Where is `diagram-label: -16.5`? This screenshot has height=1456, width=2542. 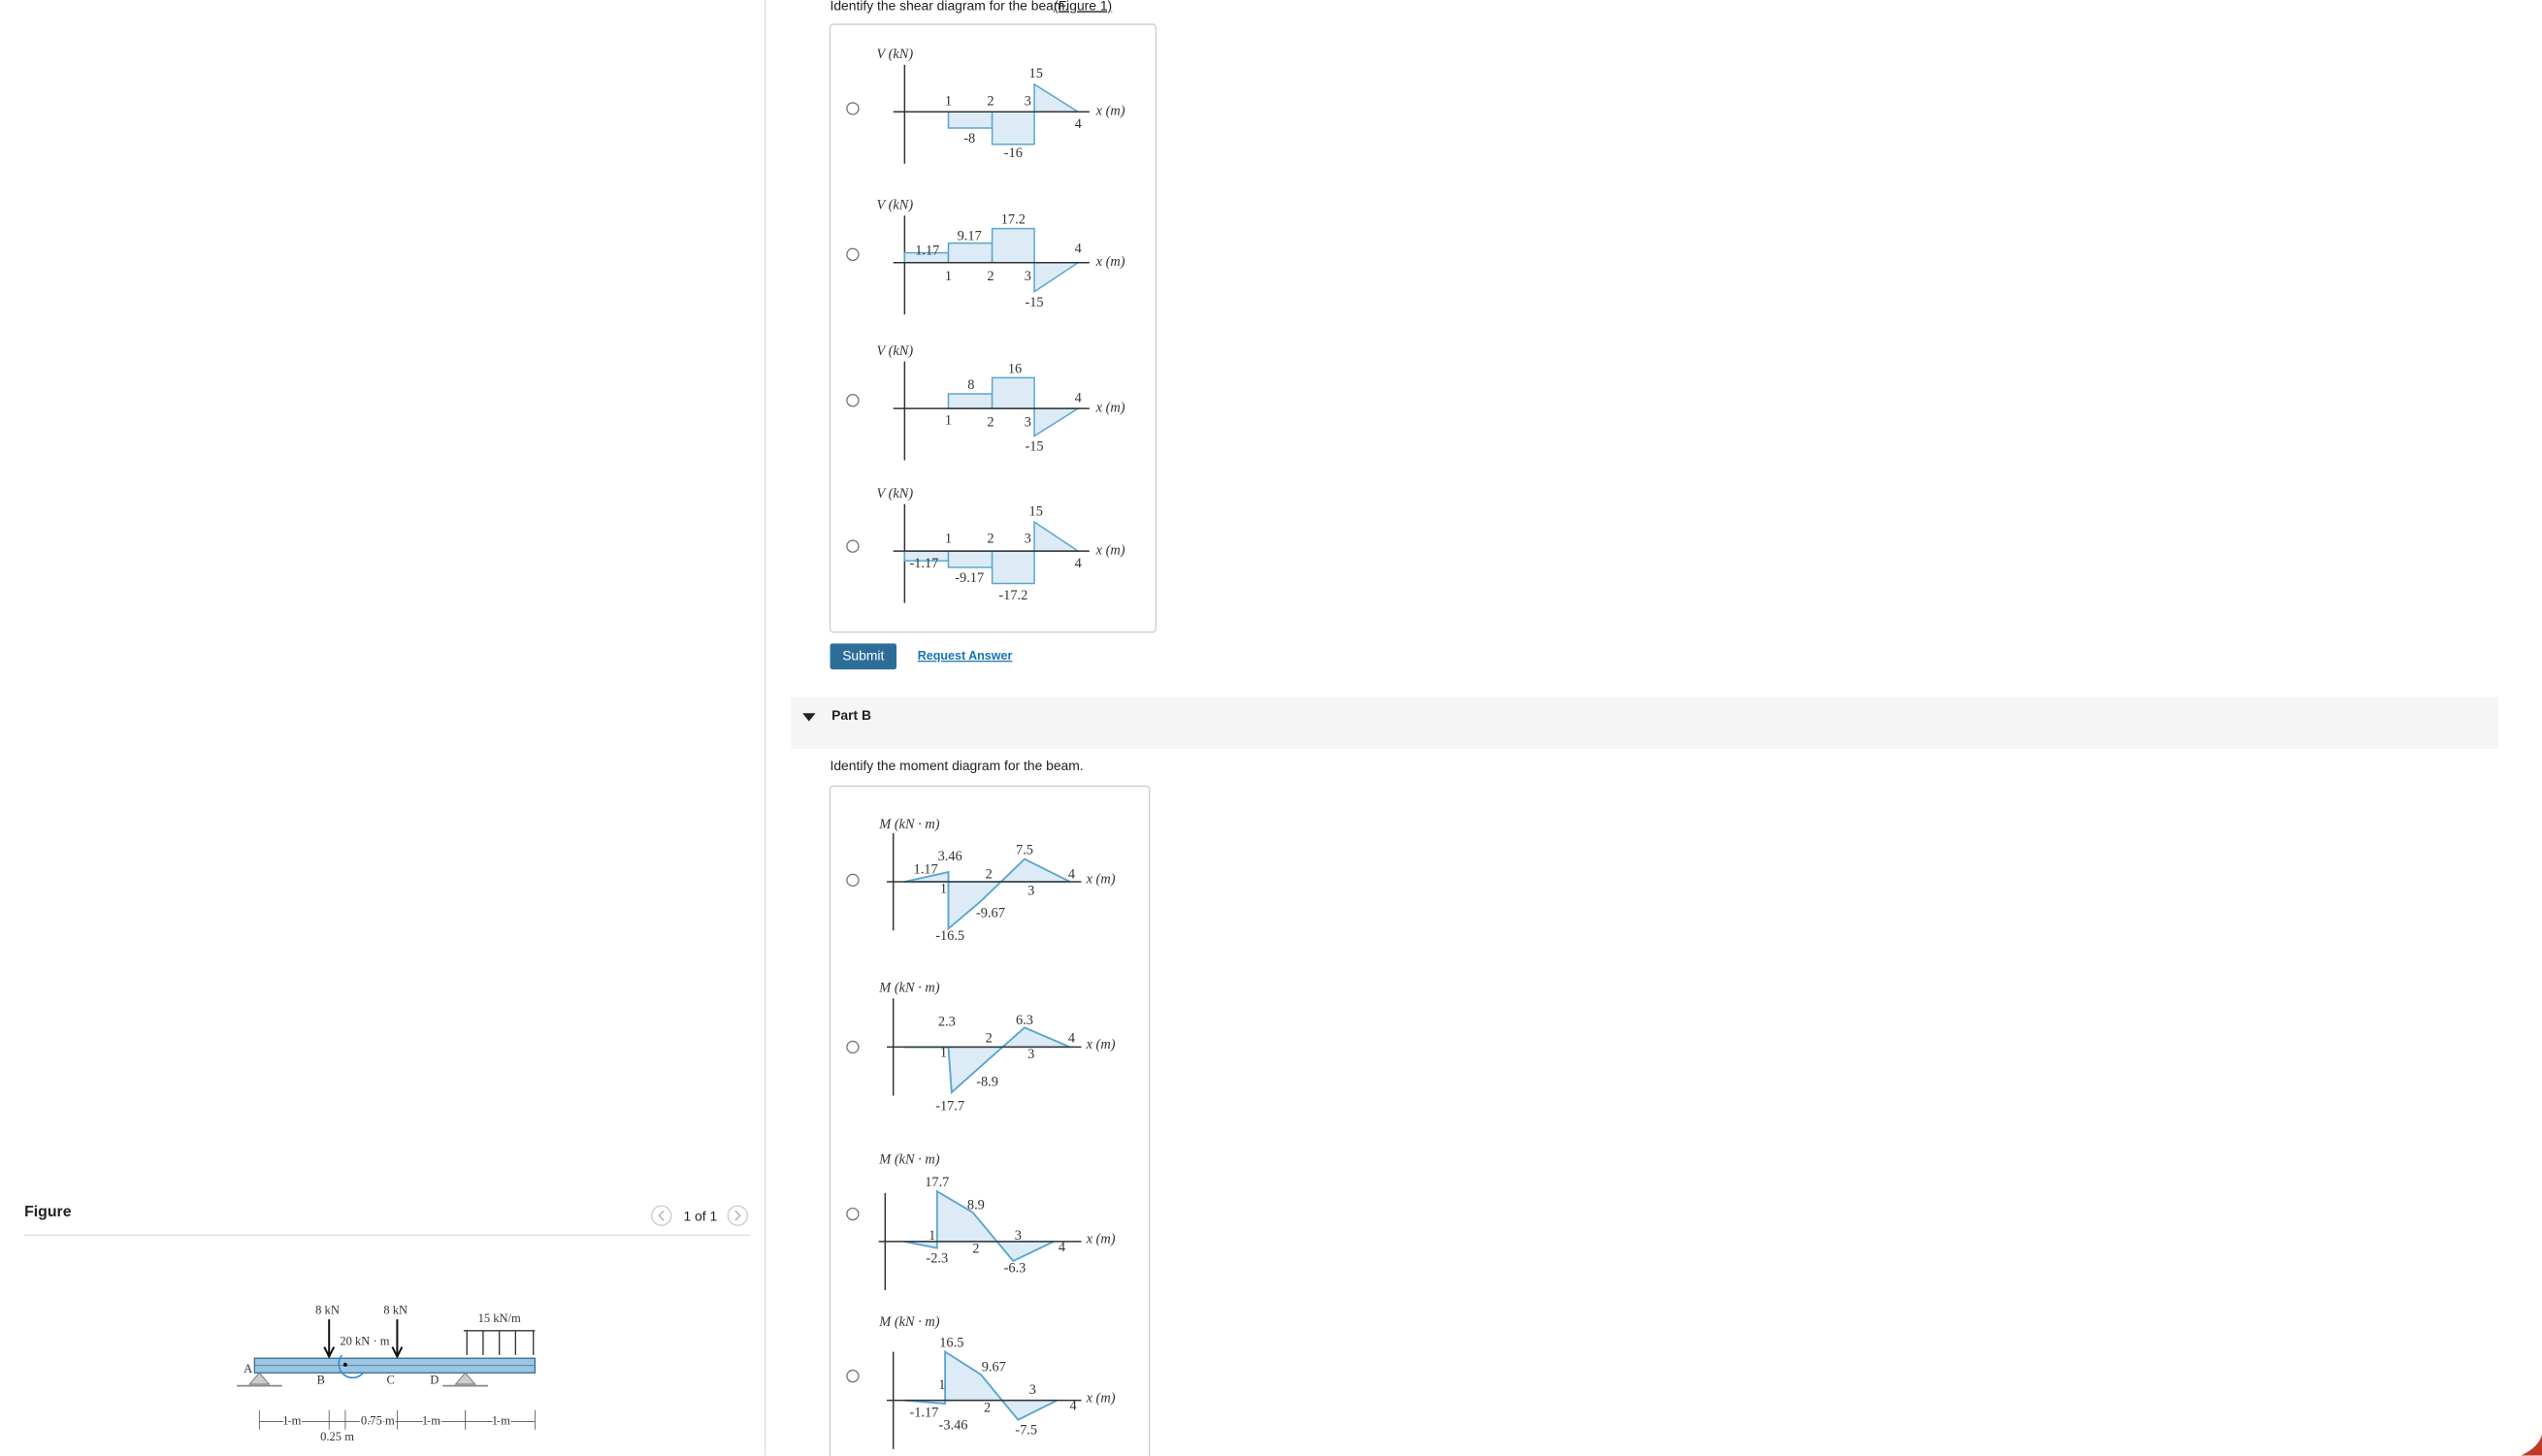 diagram-label: -16.5 is located at coordinates (950, 936).